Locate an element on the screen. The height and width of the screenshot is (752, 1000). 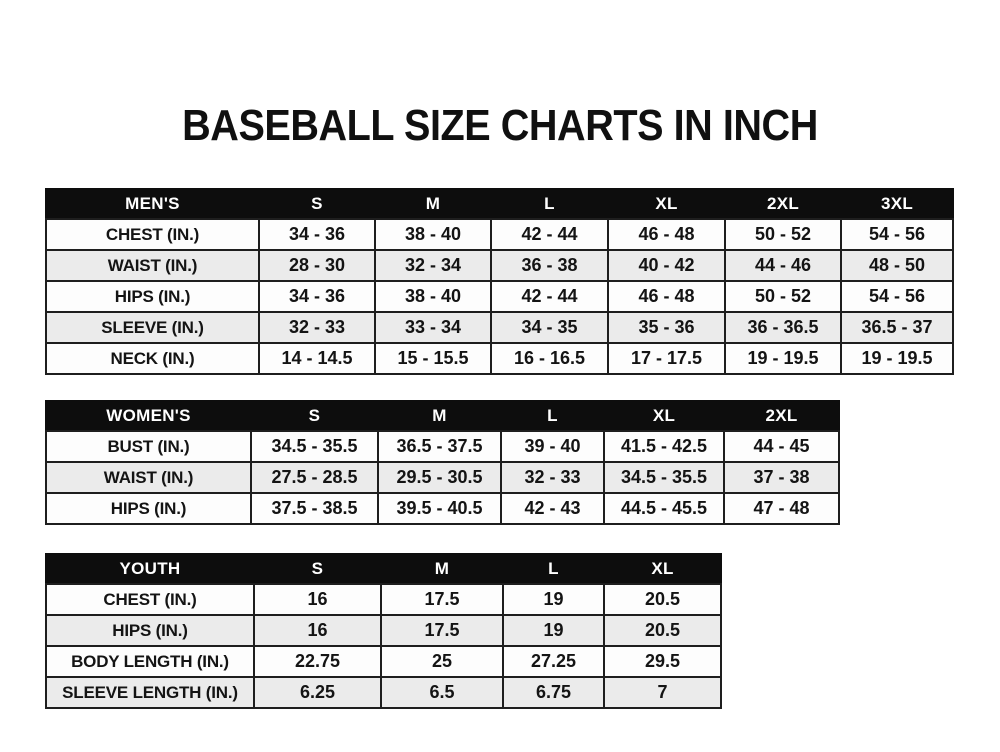
measurement-row-label: NECK (IN.) is located at coordinates (152, 358).